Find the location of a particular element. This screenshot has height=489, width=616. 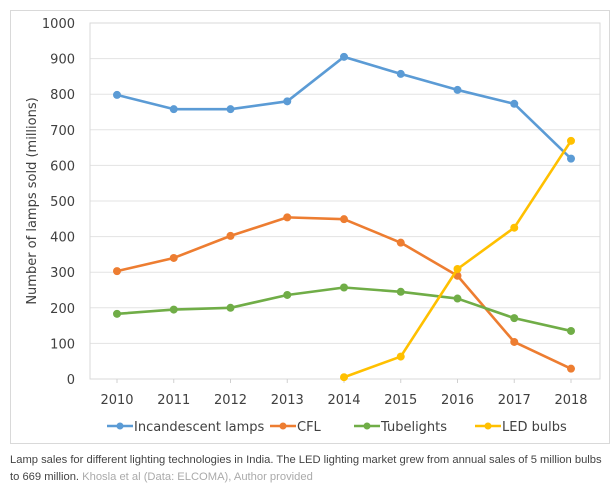

legend-label: CFL is located at coordinates (309, 427).